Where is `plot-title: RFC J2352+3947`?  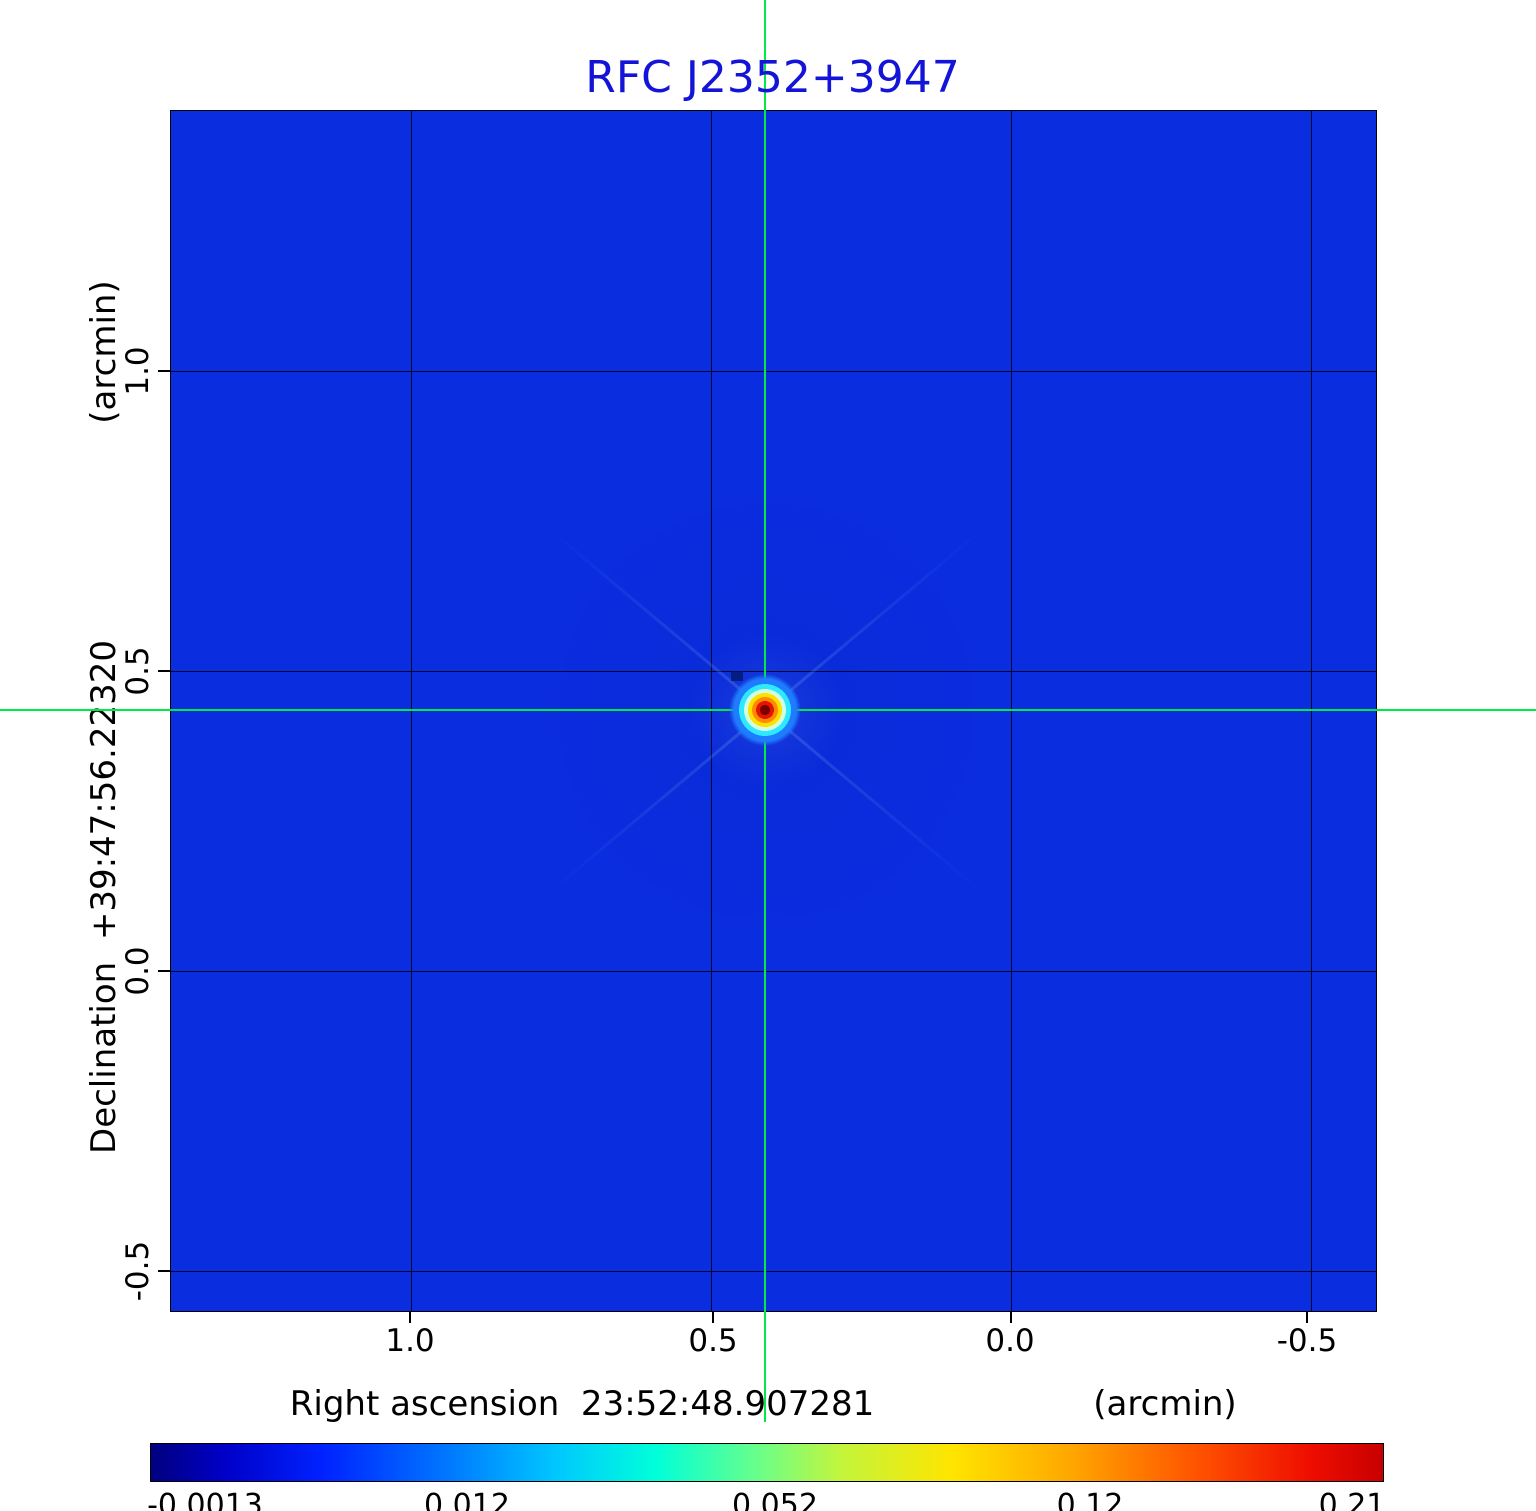 plot-title: RFC J2352+3947 is located at coordinates (772, 77).